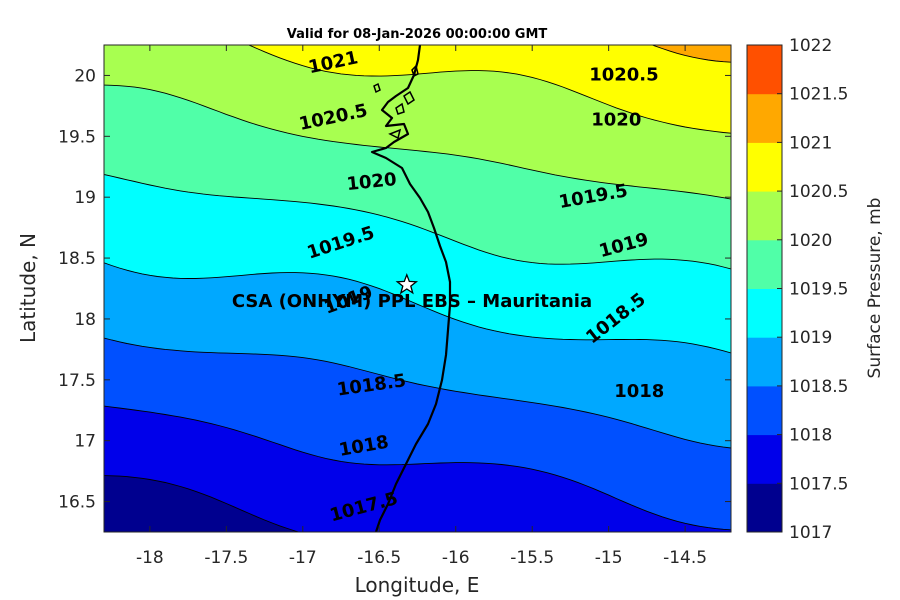 This screenshot has height=600, width=900. Describe the element at coordinates (77, 259) in the screenshot. I see `y-tick-label: 18.5` at that location.